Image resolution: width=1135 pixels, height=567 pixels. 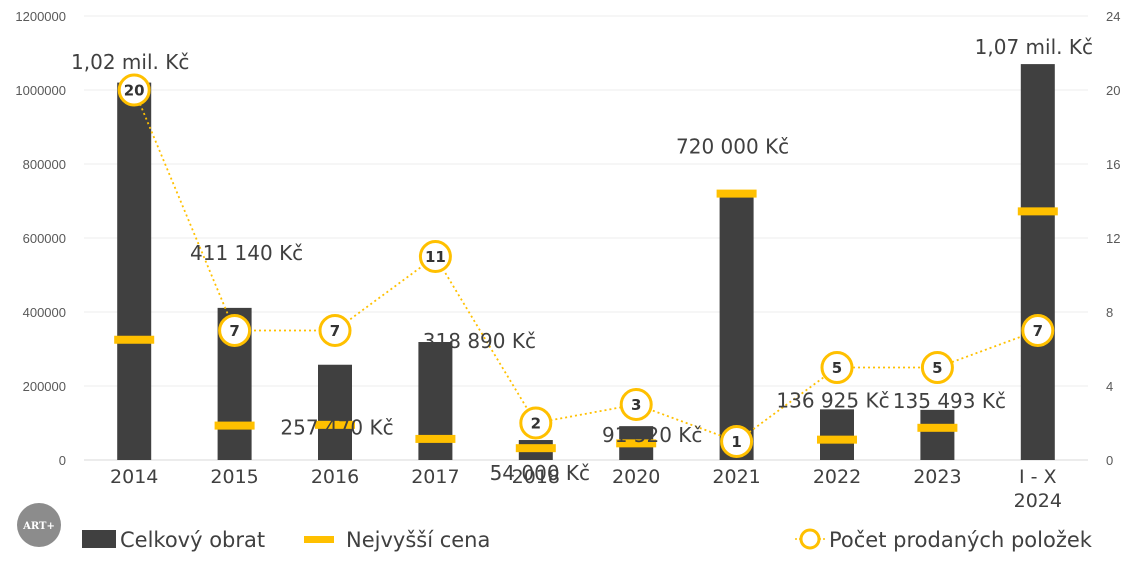 I want to click on left-tick-label: 800000, so click(x=44, y=164).